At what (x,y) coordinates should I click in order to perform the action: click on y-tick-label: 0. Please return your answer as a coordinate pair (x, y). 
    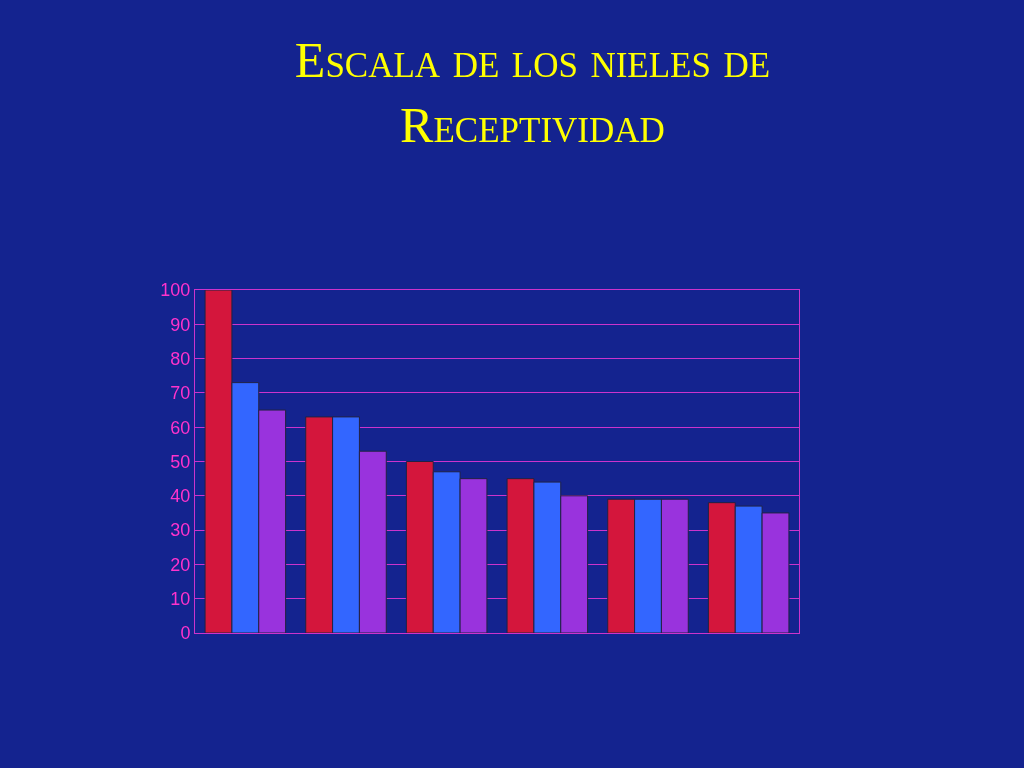
    Looking at the image, I should click on (185, 633).